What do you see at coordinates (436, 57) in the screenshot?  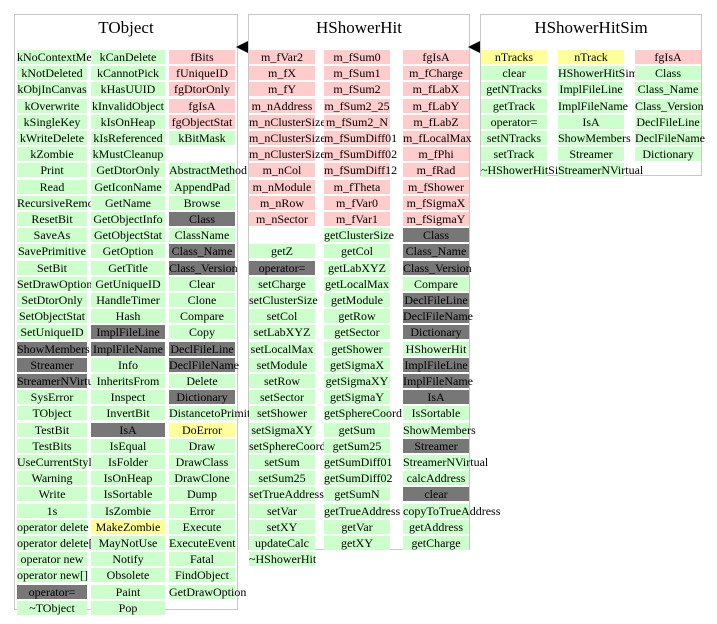 I see `hshowerhit-member: fgIsA` at bounding box center [436, 57].